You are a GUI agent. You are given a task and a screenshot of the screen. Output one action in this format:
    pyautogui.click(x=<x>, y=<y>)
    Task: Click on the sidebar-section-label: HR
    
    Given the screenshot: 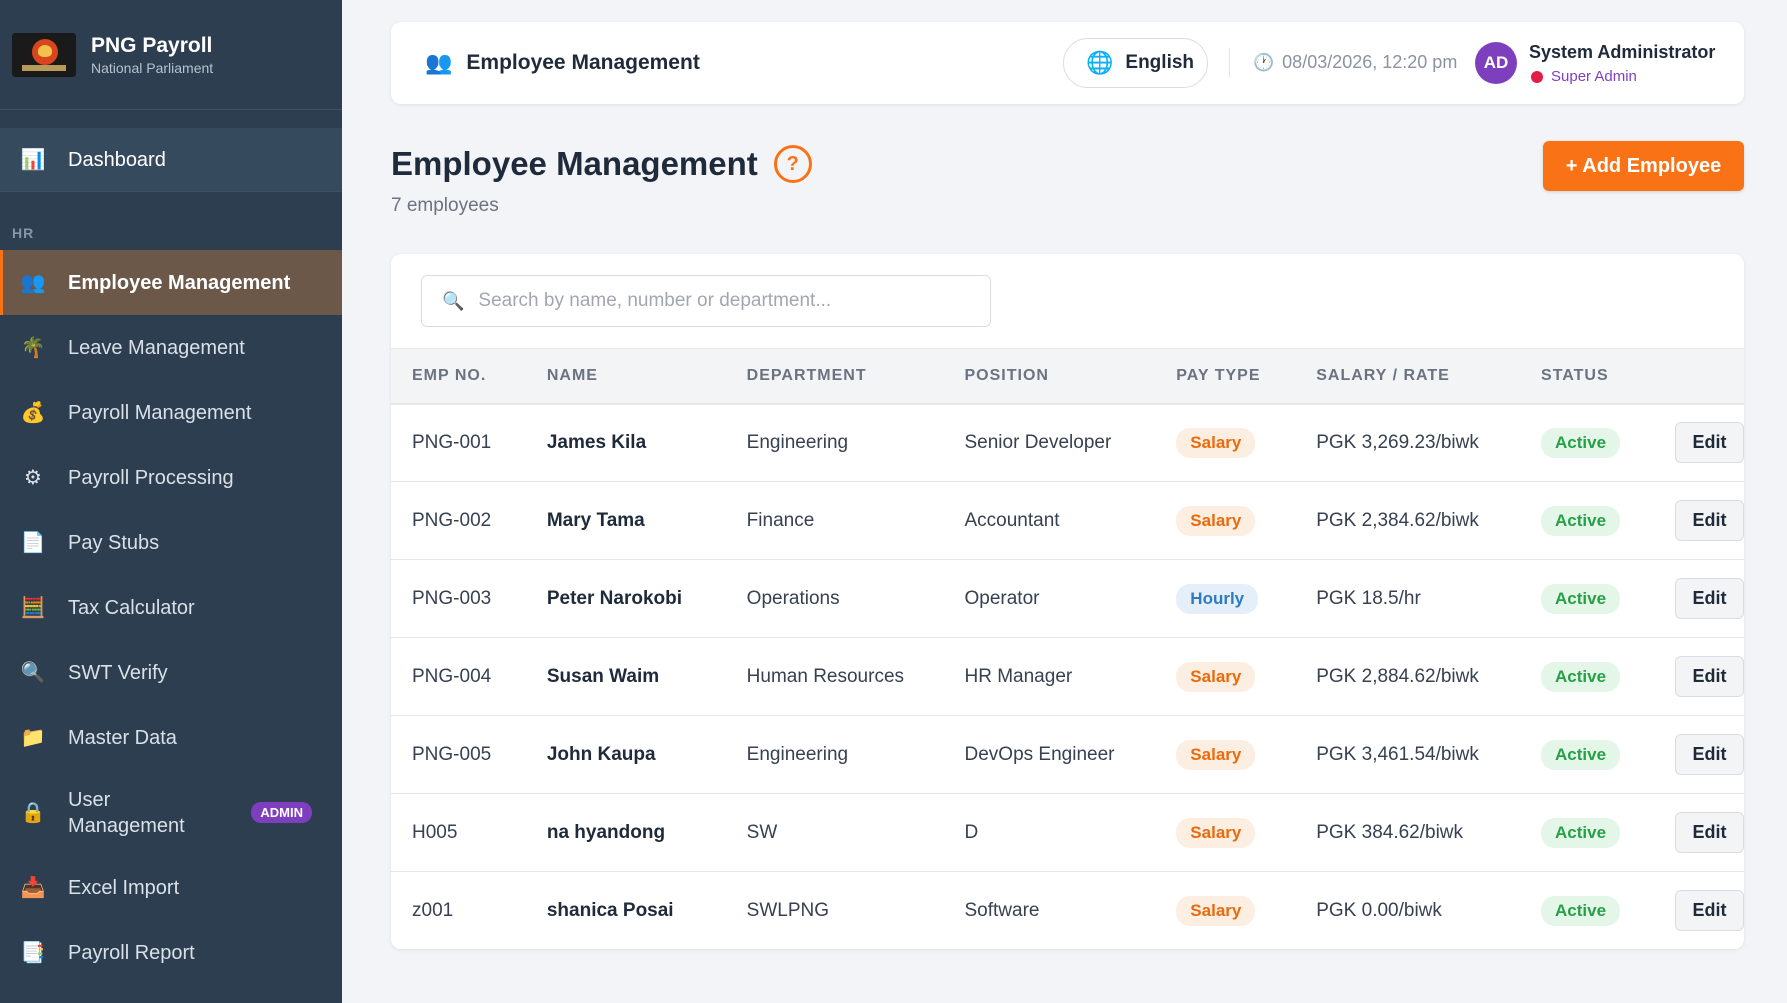 What is the action you would take?
    pyautogui.click(x=23, y=233)
    